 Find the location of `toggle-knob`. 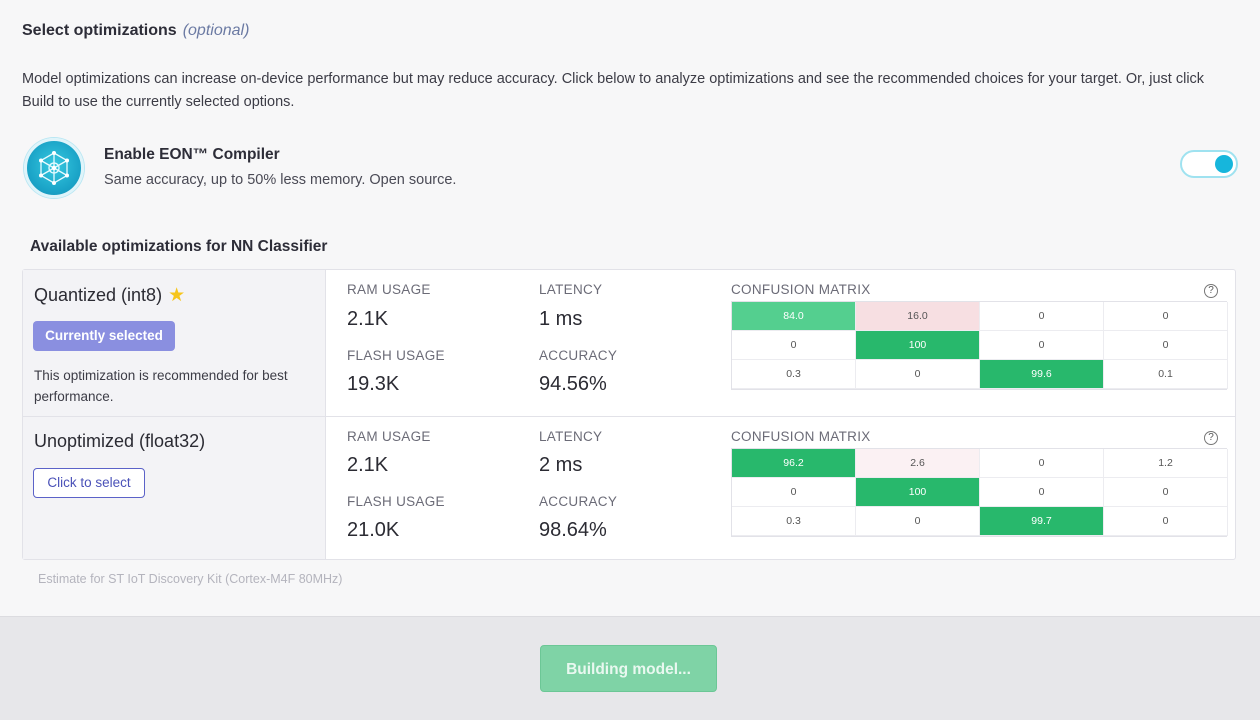

toggle-knob is located at coordinates (1224, 164).